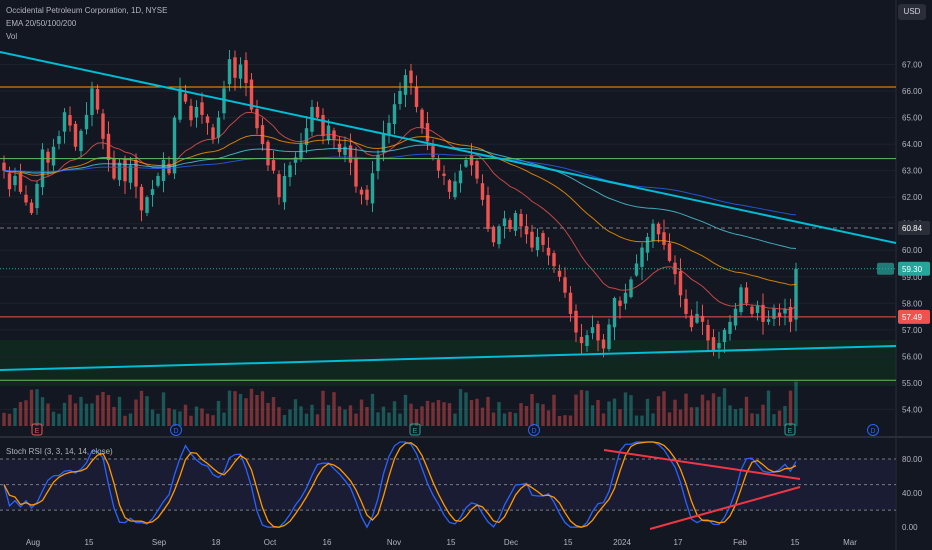  I want to click on price-tick-label: 63.00, so click(912, 171).